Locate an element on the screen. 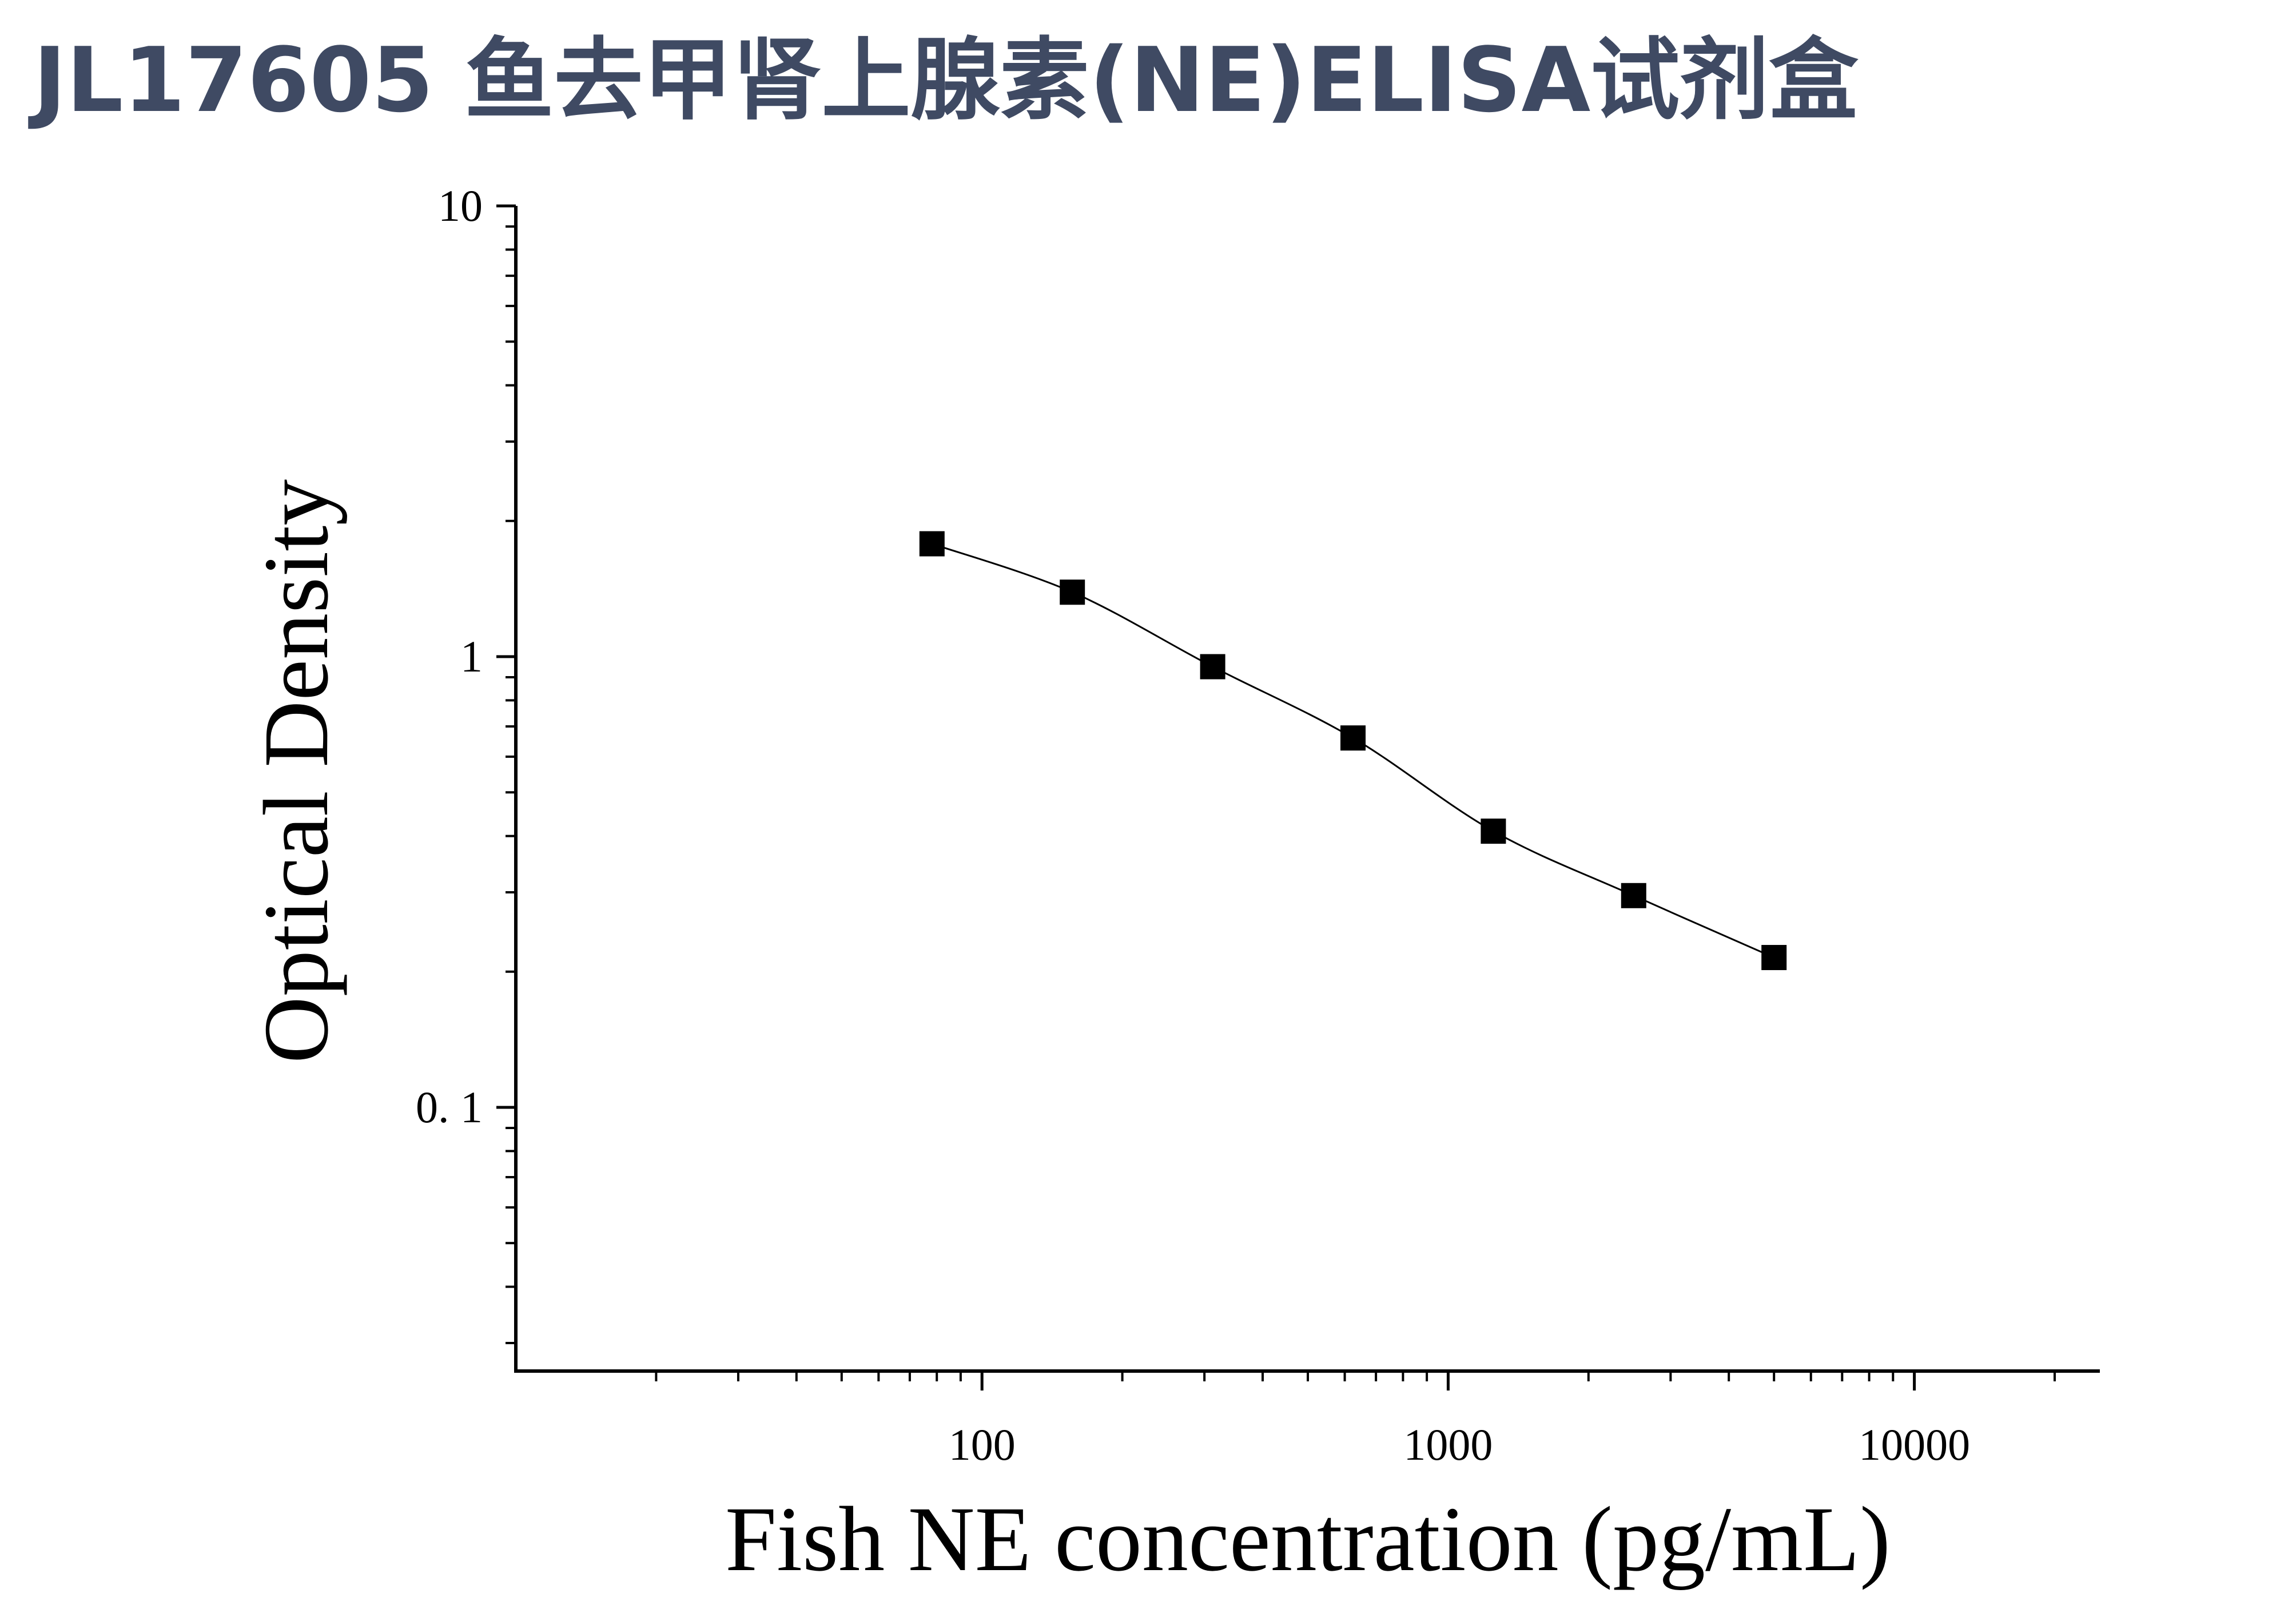  fit-curve-layer is located at coordinates (1353, 751).